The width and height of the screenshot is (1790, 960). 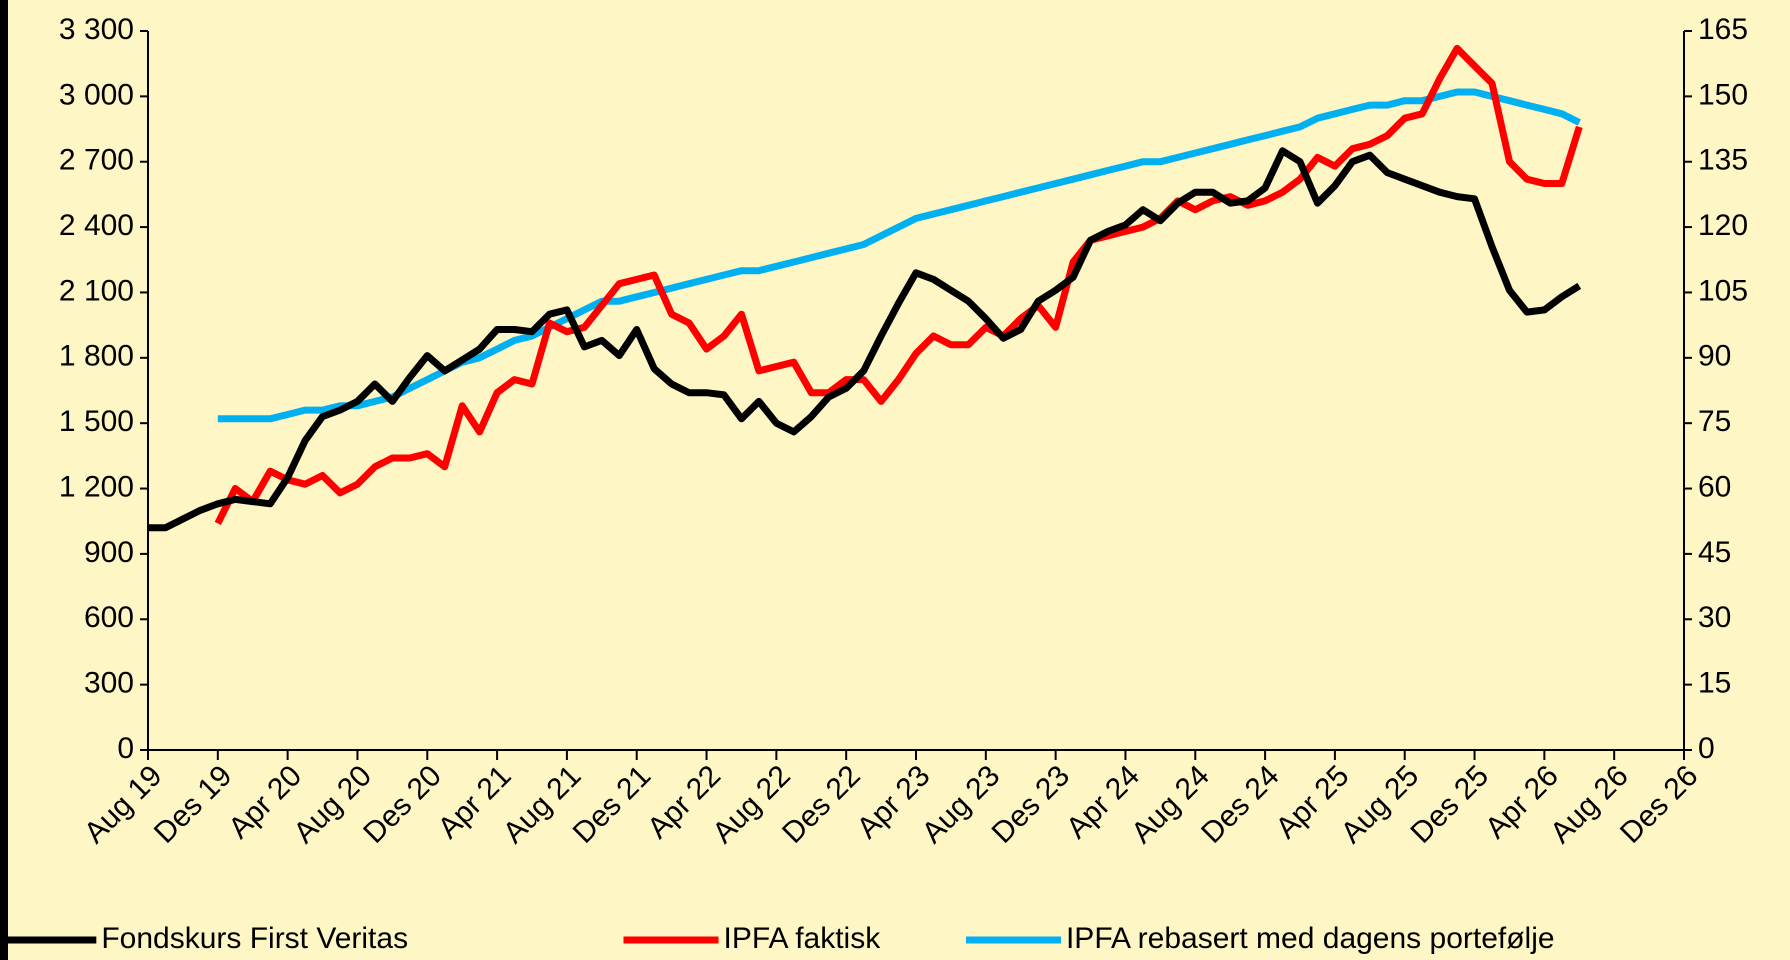 I want to click on x-tick-label: Aug 26, so click(x=1589, y=804).